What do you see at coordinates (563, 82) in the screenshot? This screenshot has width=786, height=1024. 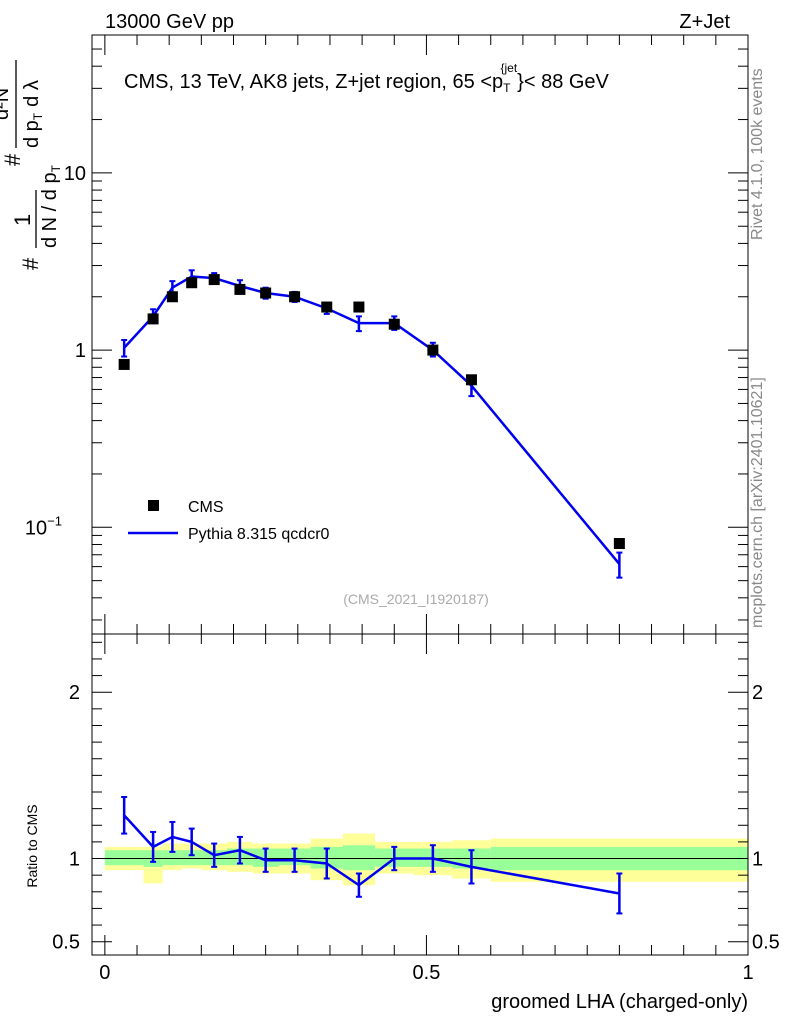 I see `plot-title-post: }< 88 GeV` at bounding box center [563, 82].